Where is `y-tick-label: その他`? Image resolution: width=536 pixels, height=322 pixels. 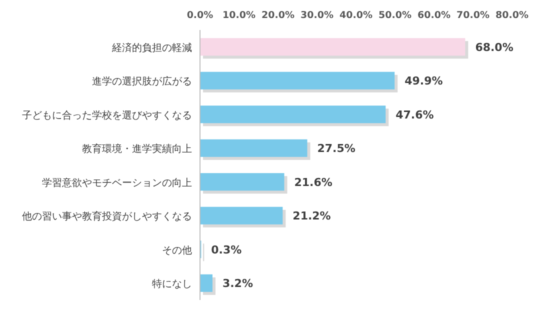 y-tick-label: その他 is located at coordinates (177, 250).